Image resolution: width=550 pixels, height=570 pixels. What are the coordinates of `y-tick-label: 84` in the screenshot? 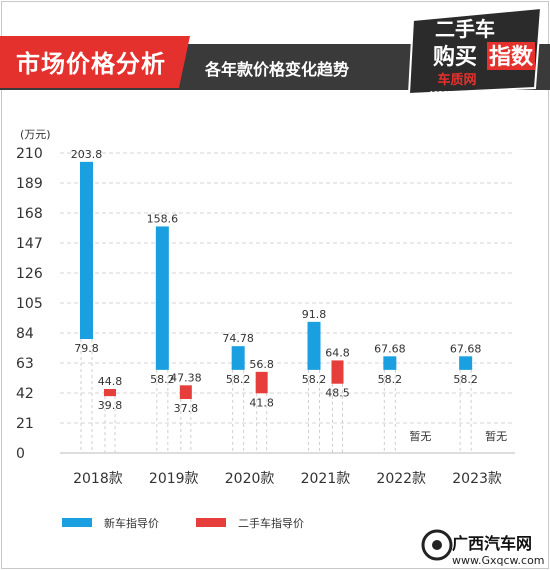 It's located at (25, 334).